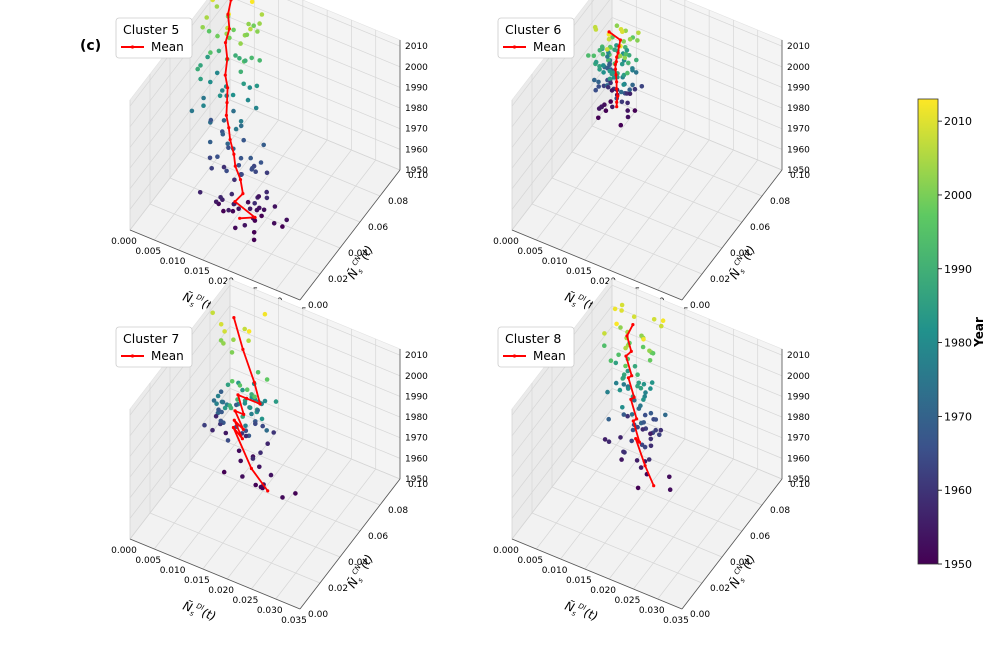 This screenshot has width=997, height=664. What do you see at coordinates (416, 68) in the screenshot?
I see `z-tick-label: 2000` at bounding box center [416, 68].